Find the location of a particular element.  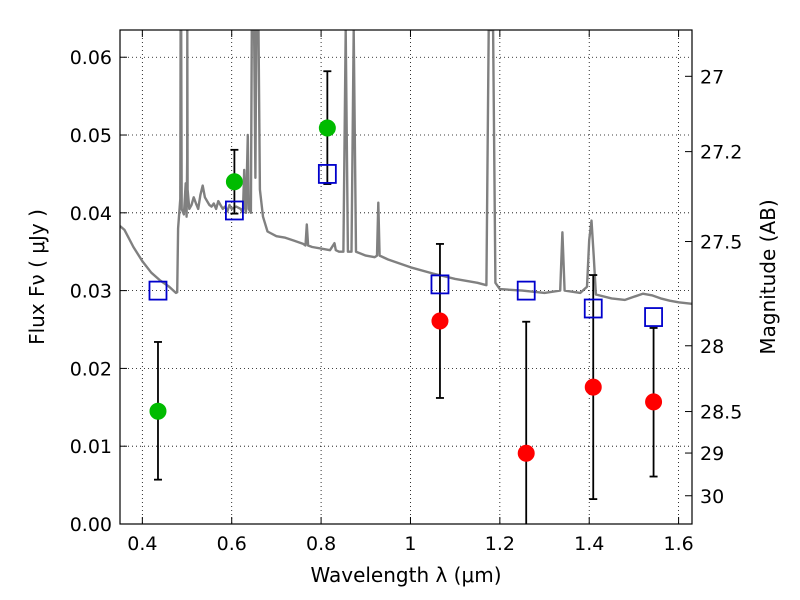

x-tick-label: 1.6 is located at coordinates (678, 544).